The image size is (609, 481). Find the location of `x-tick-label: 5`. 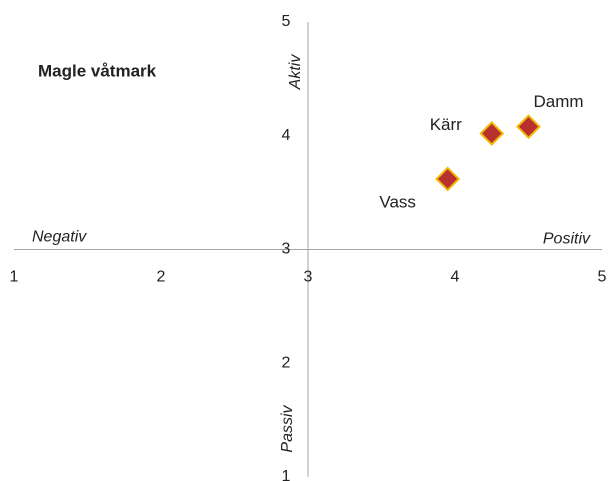

x-tick-label: 5 is located at coordinates (602, 277).